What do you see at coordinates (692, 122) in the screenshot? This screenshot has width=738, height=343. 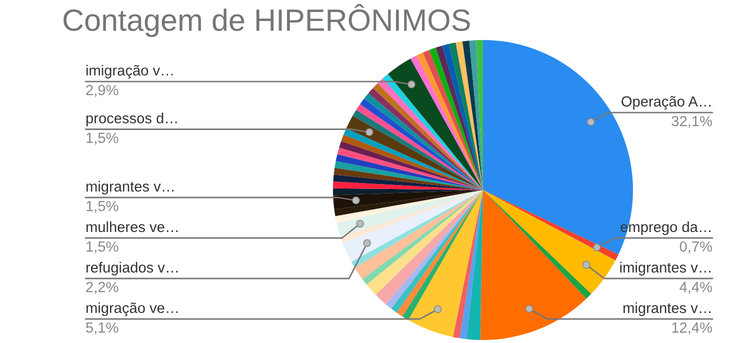 I see `data-label: 32,1%` at bounding box center [692, 122].